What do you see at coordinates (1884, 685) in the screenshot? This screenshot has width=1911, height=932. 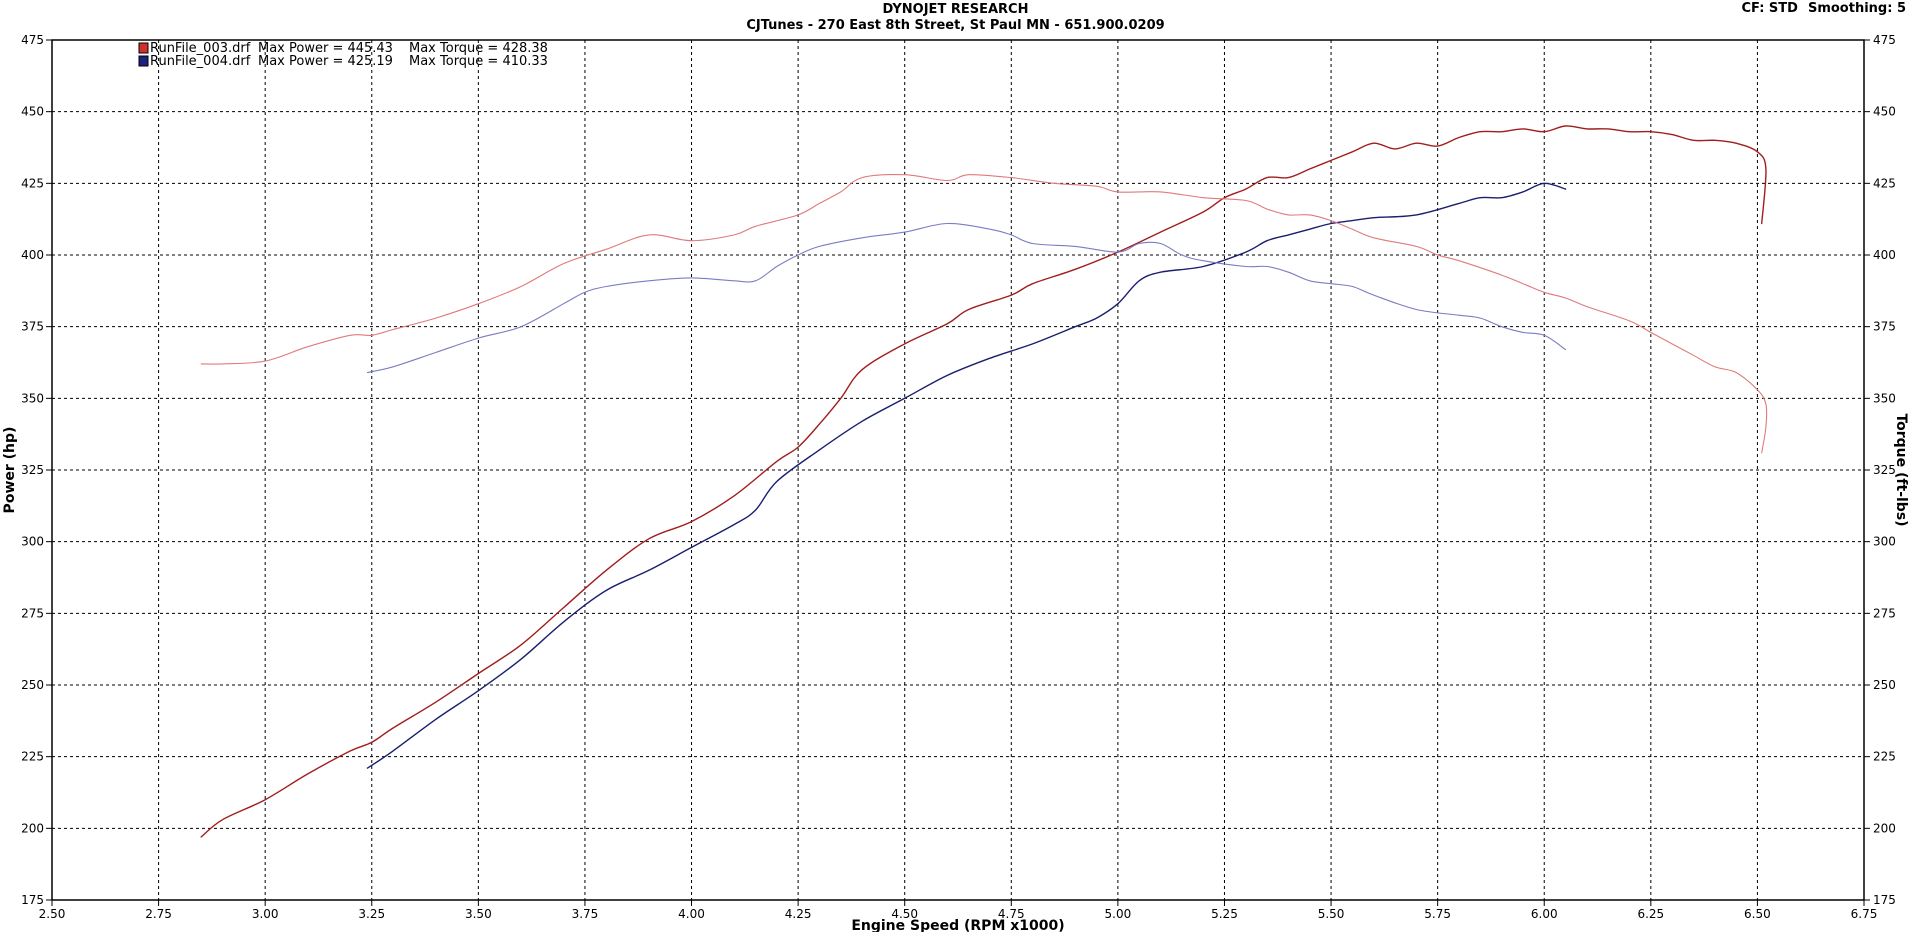 I see `y-tick-label-right: 250` at bounding box center [1884, 685].